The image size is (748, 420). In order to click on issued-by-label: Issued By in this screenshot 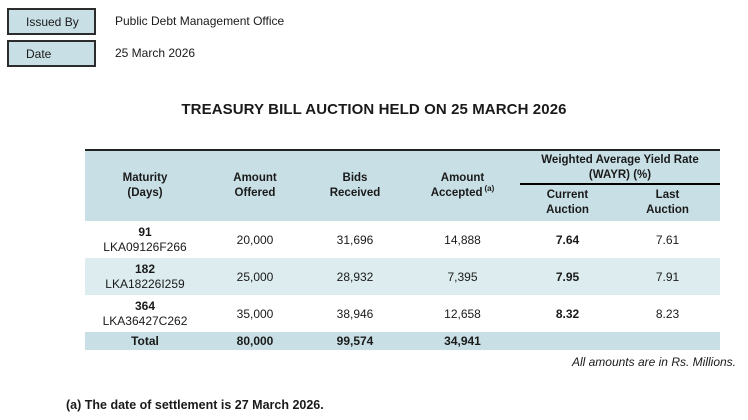, I will do `click(52, 21)`.